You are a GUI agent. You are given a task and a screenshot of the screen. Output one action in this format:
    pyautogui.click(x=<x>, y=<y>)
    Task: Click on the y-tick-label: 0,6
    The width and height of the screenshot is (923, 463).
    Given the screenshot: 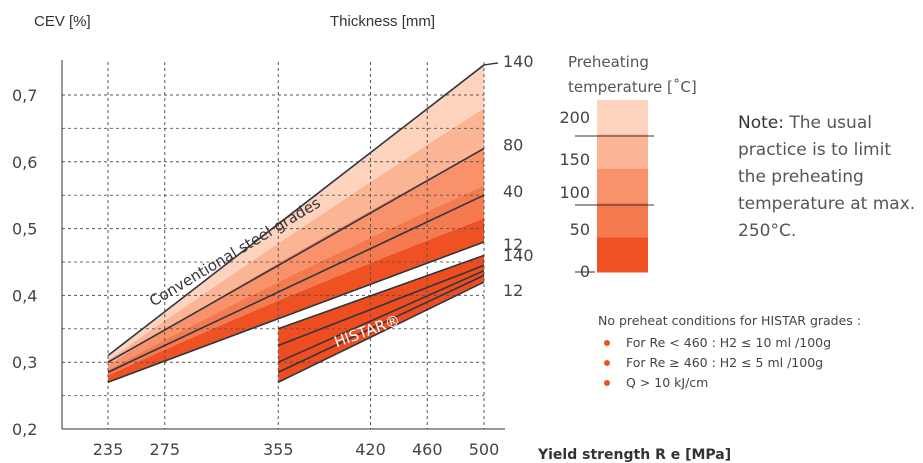 What is the action you would take?
    pyautogui.click(x=24, y=162)
    